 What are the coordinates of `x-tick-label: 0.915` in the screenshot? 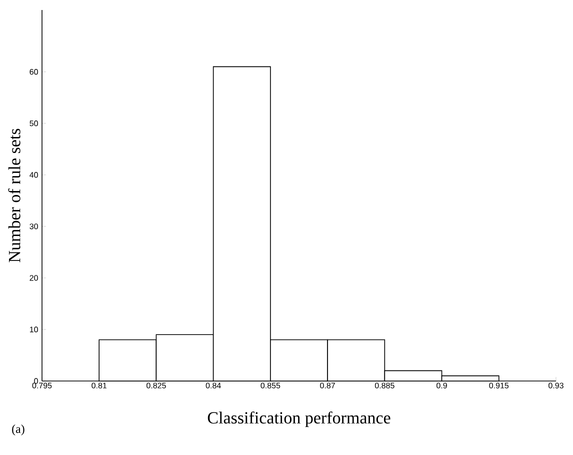 It's located at (499, 385).